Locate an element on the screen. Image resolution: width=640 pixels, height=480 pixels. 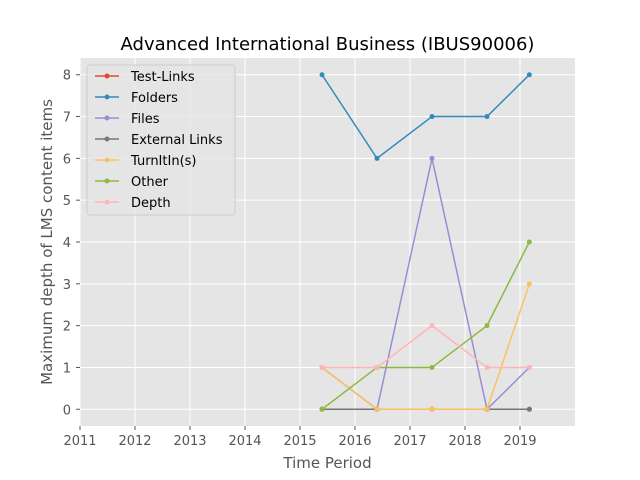
y-axis-label: Maximum depth of LMS content items is located at coordinates (47, 242).